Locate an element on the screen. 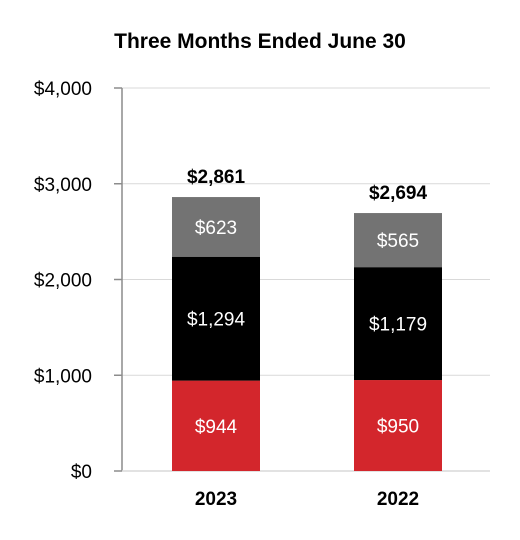  segment-value-label: $1,179 is located at coordinates (398, 325).